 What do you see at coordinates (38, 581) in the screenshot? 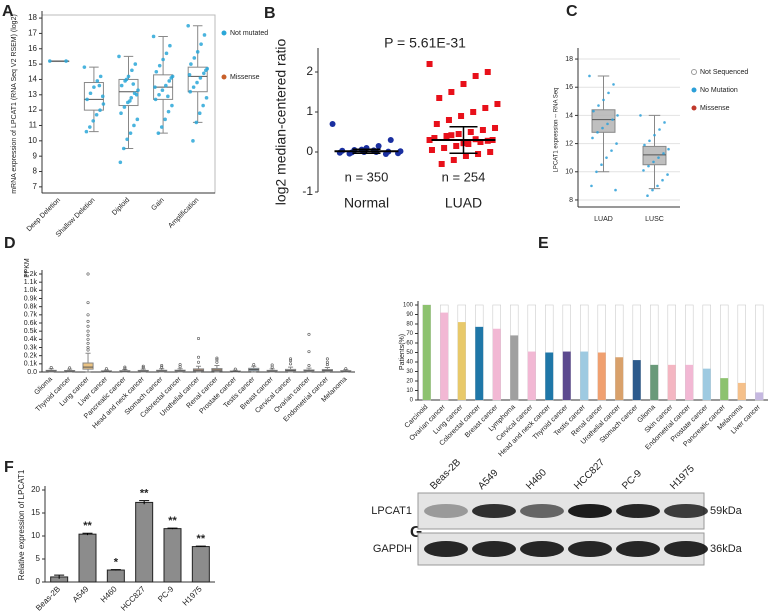
I see `y-tick-label: 0` at bounding box center [38, 581].